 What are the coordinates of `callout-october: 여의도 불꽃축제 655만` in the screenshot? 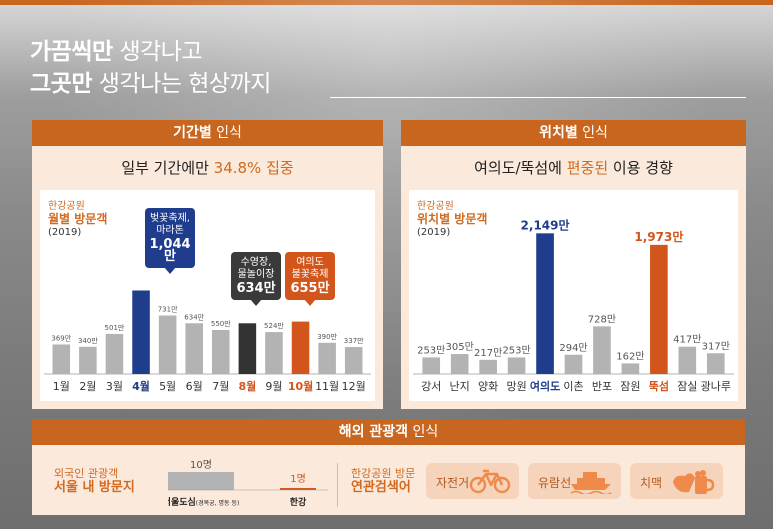 It's located at (310, 279).